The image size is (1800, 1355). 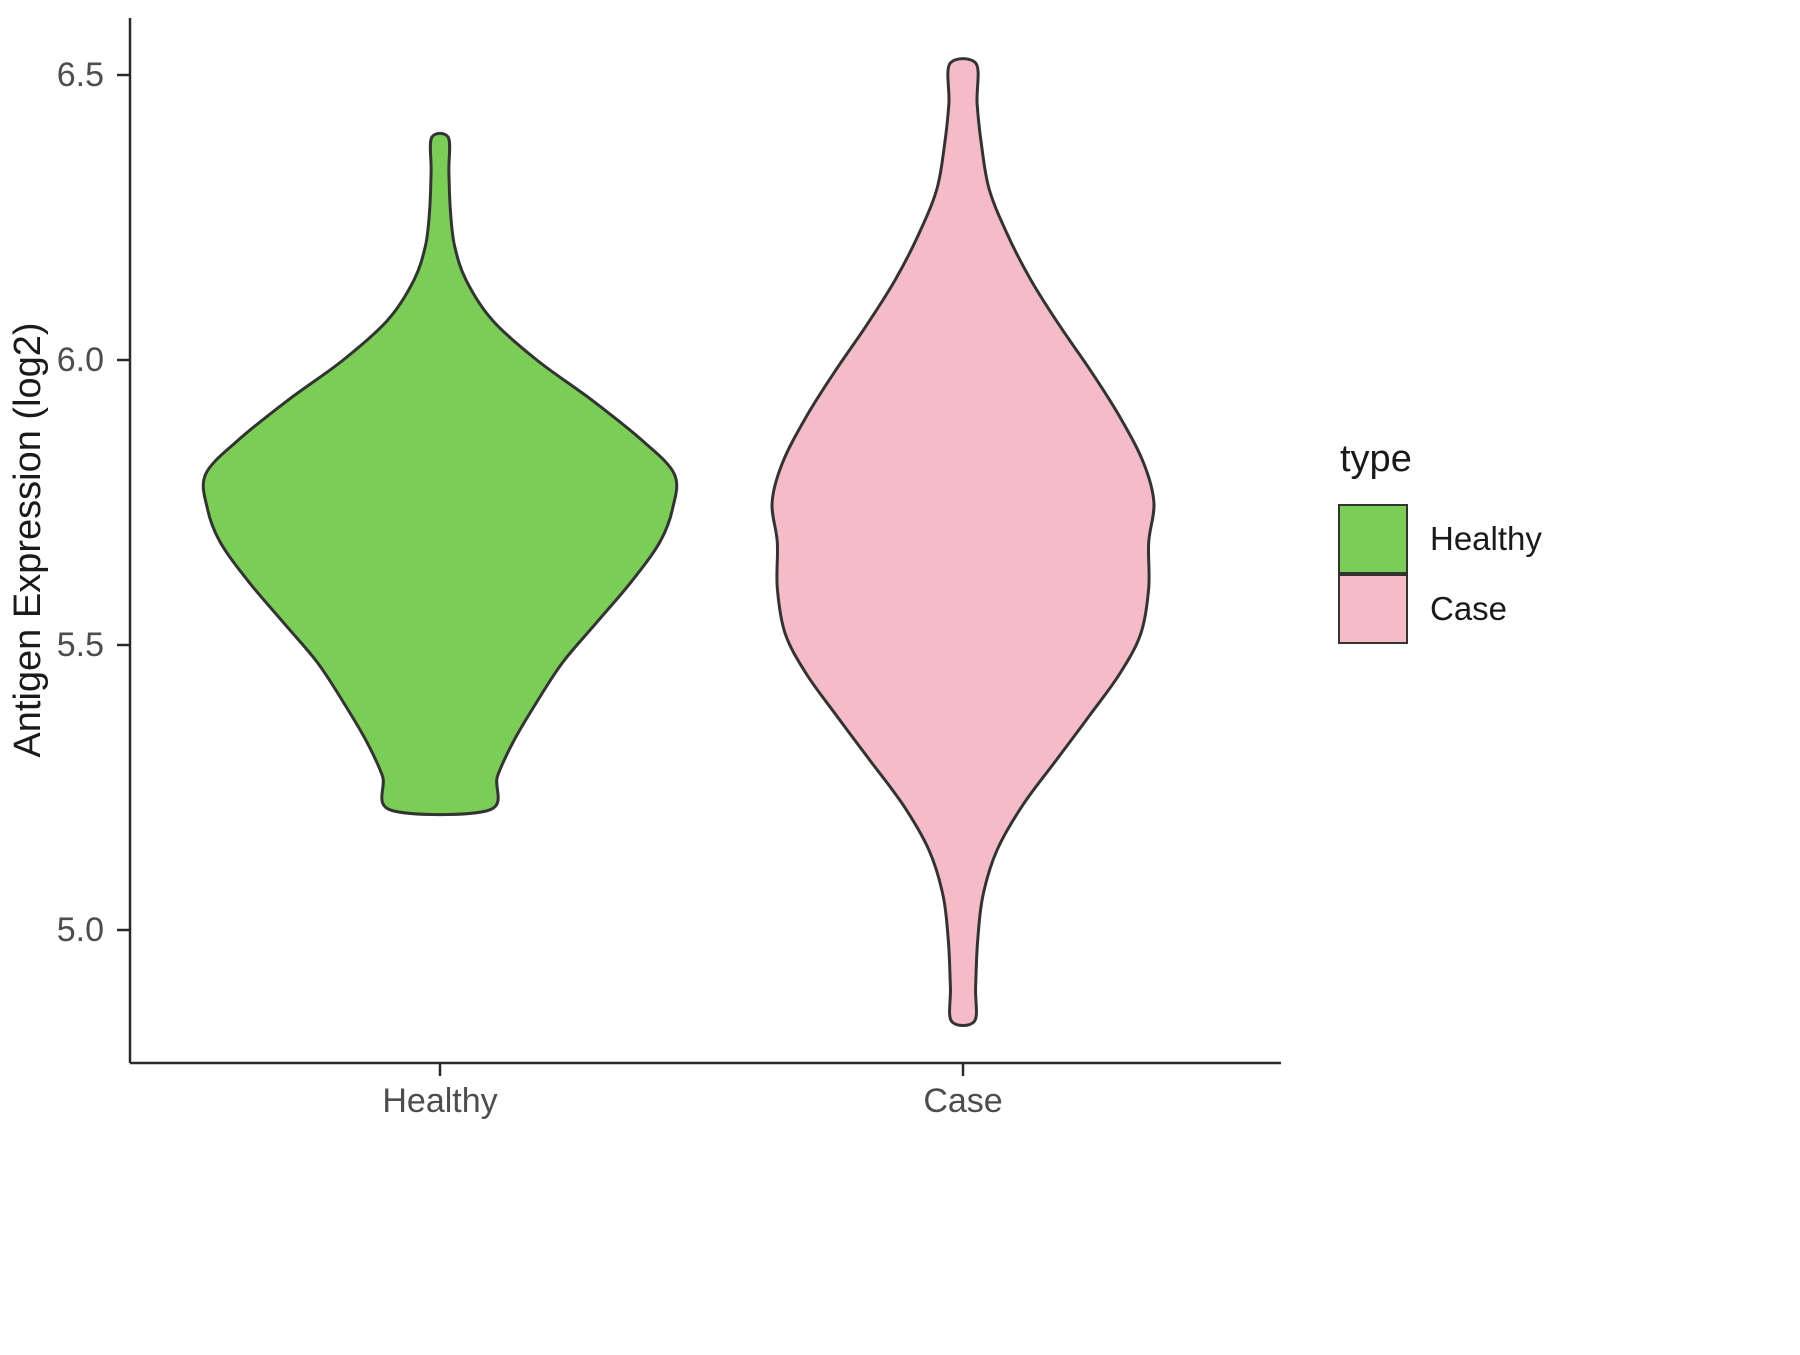 I want to click on legend-label-case: Case, so click(x=1469, y=608).